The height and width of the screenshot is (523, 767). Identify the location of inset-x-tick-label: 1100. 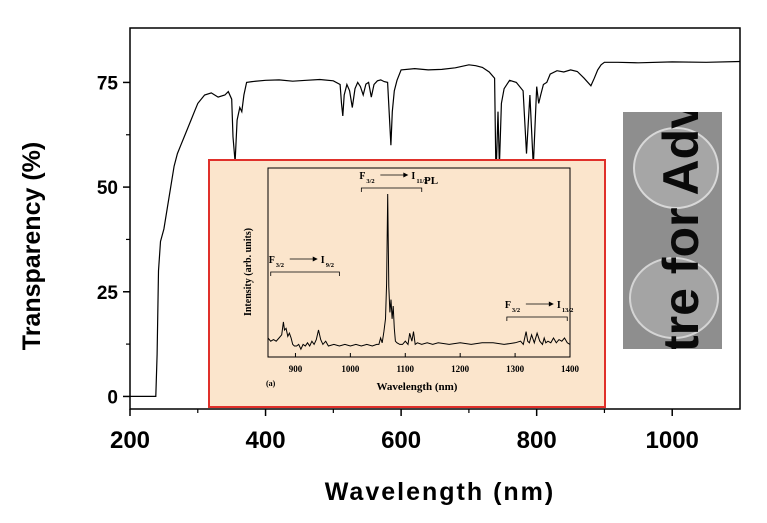
(406, 369).